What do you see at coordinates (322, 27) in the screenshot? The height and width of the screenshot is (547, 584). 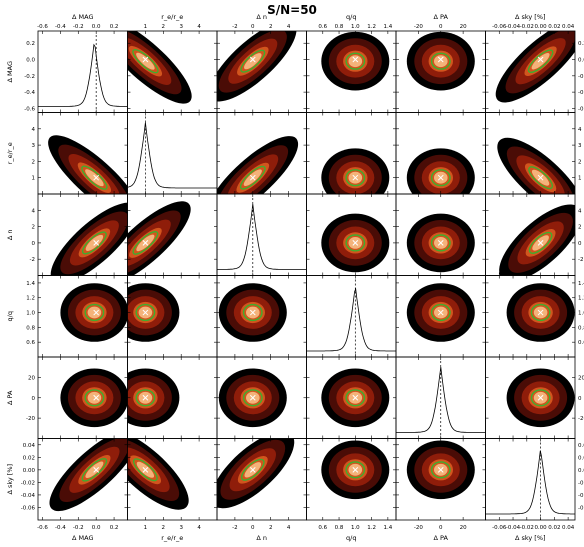 I see `top-tick-label: 0.6` at bounding box center [322, 27].